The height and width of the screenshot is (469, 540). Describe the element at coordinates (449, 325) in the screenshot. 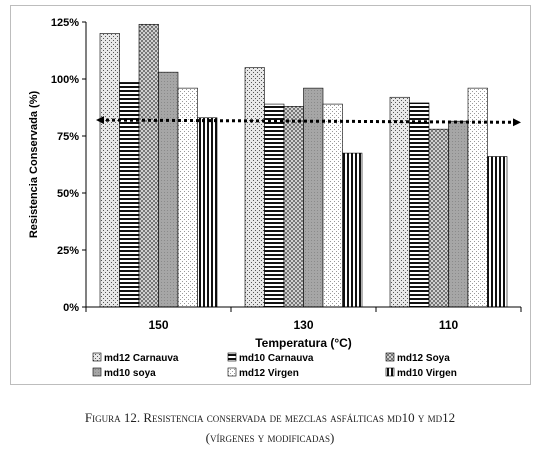

I see `x-tick-label: 110` at that location.